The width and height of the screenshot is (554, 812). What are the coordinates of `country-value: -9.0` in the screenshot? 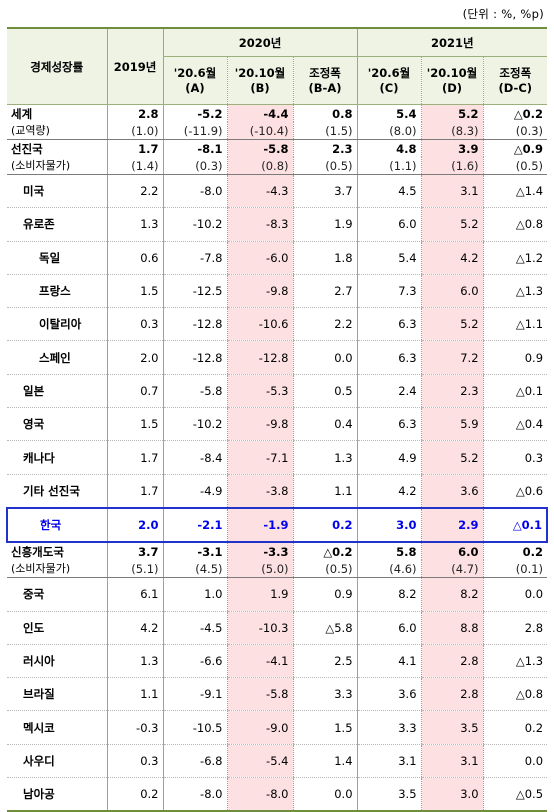 It's located at (259, 727).